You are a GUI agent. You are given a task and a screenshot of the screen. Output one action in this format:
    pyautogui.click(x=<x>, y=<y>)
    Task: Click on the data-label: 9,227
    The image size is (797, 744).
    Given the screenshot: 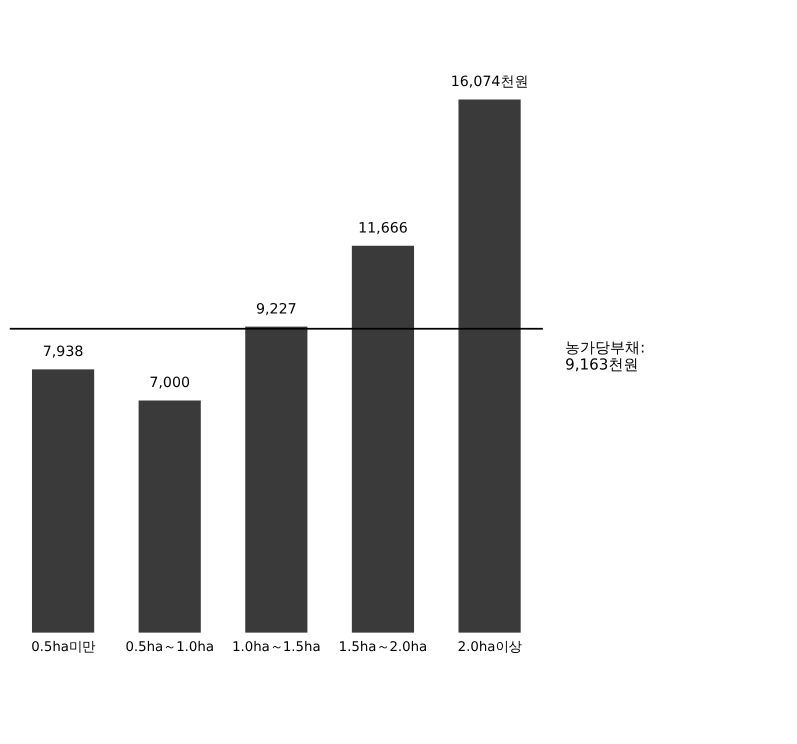 What is the action you would take?
    pyautogui.click(x=276, y=309)
    